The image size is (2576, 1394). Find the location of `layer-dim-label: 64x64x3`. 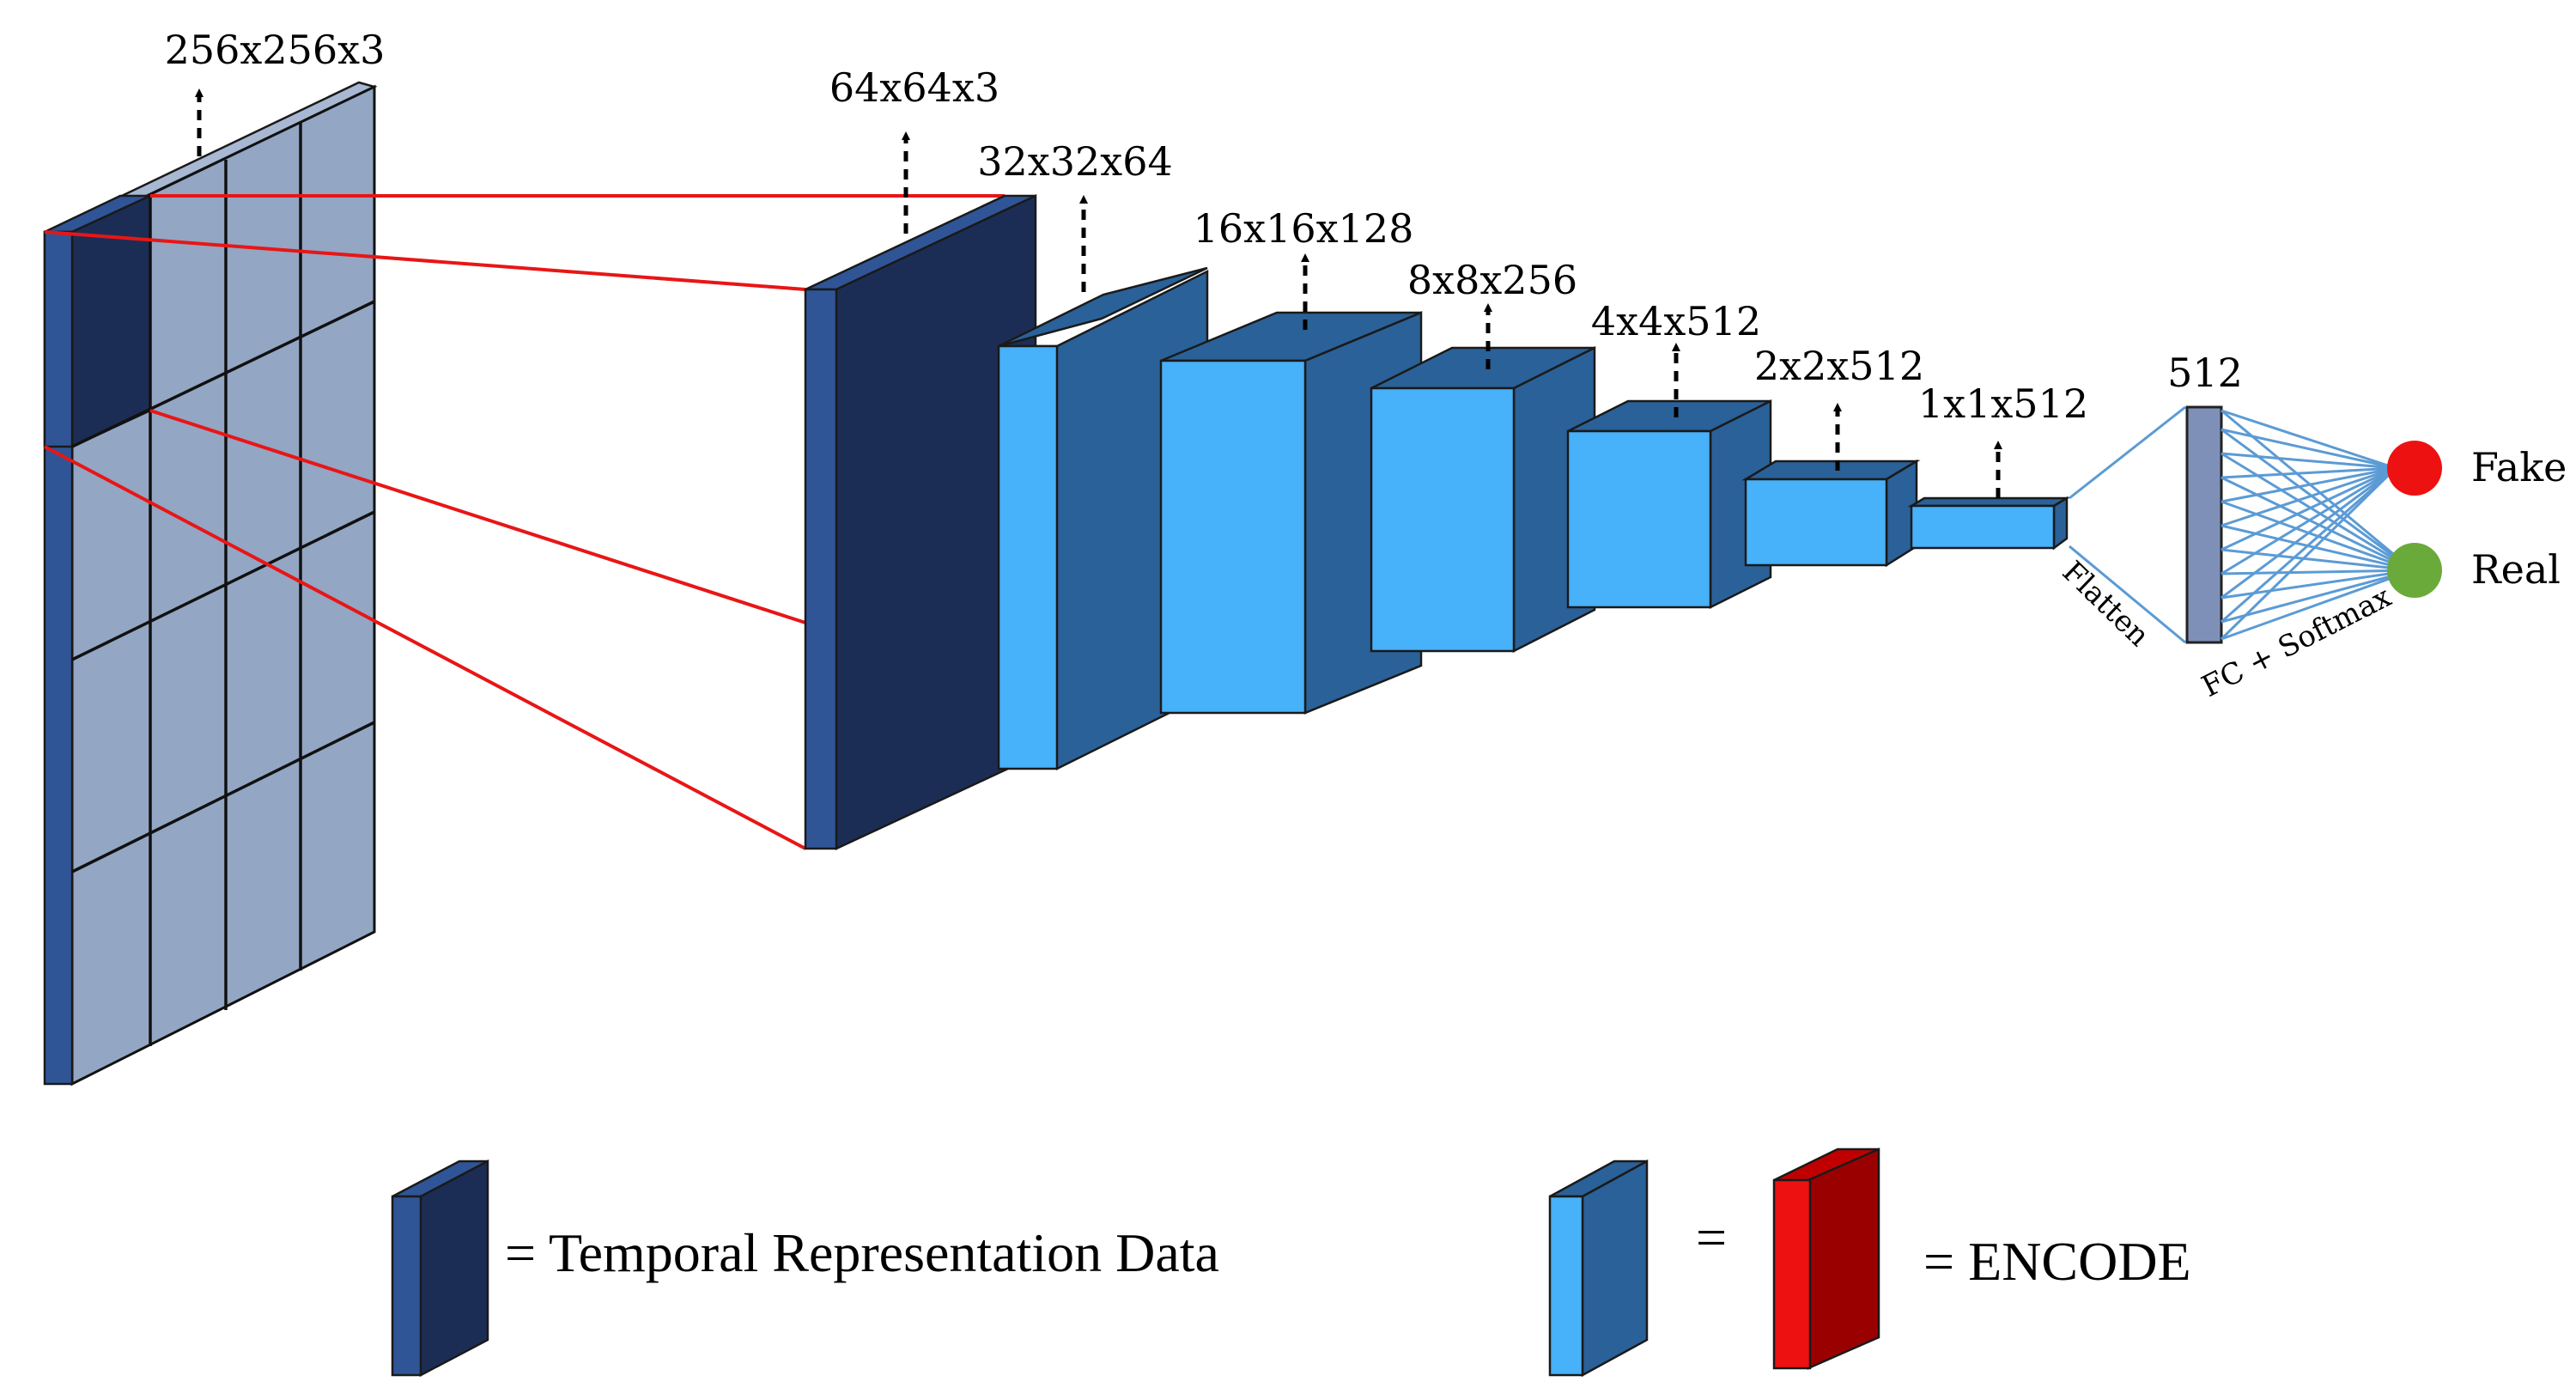

layer-dim-label: 64x64x3 is located at coordinates (914, 87).